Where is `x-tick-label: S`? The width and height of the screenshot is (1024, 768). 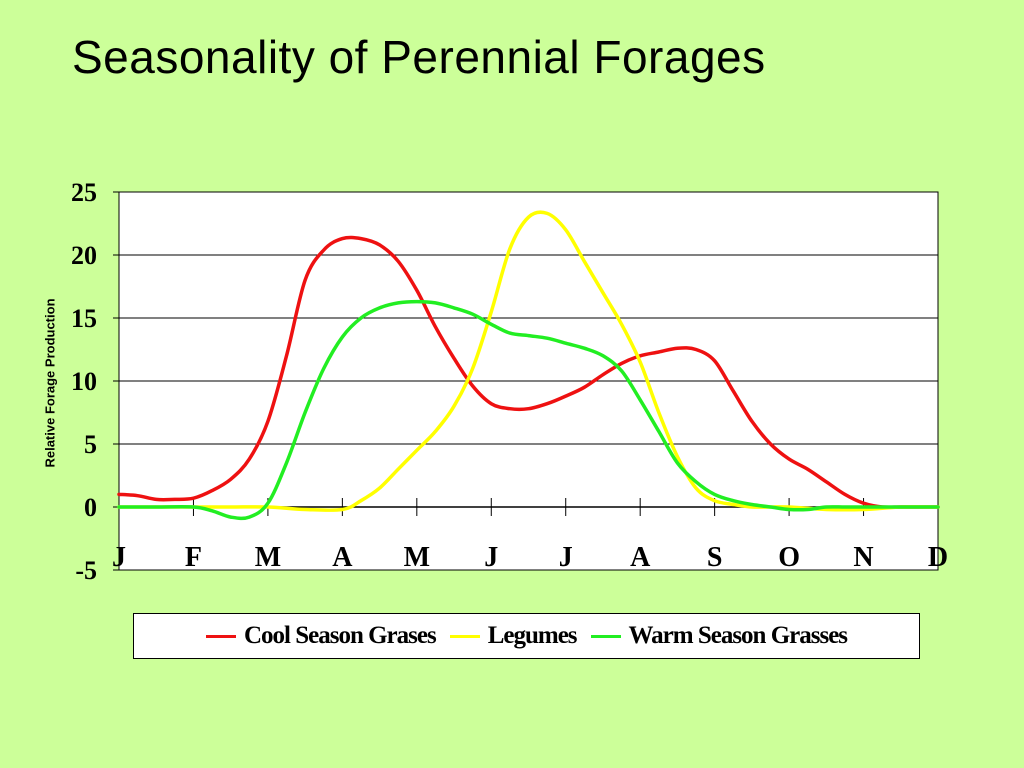
x-tick-label: S is located at coordinates (715, 557).